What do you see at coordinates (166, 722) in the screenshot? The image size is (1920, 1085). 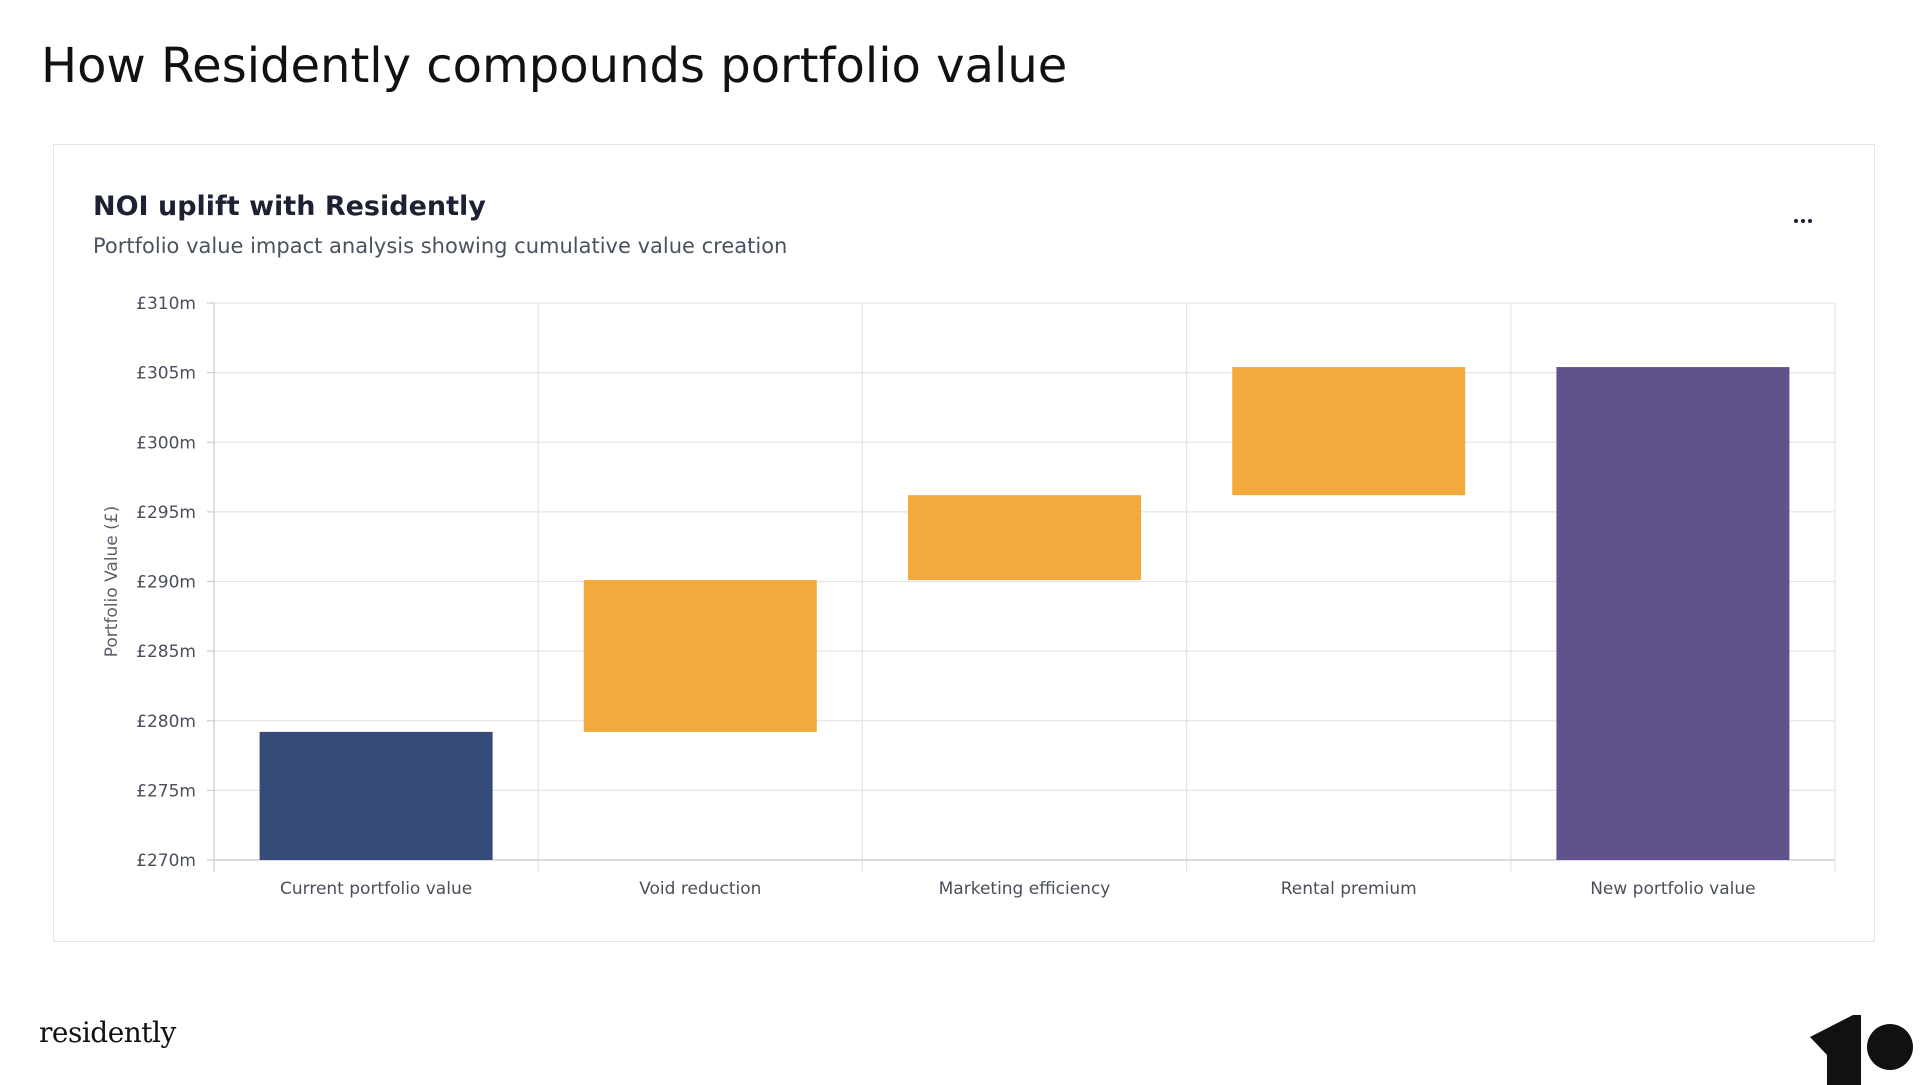 I see `y-tick-label: £280m` at bounding box center [166, 722].